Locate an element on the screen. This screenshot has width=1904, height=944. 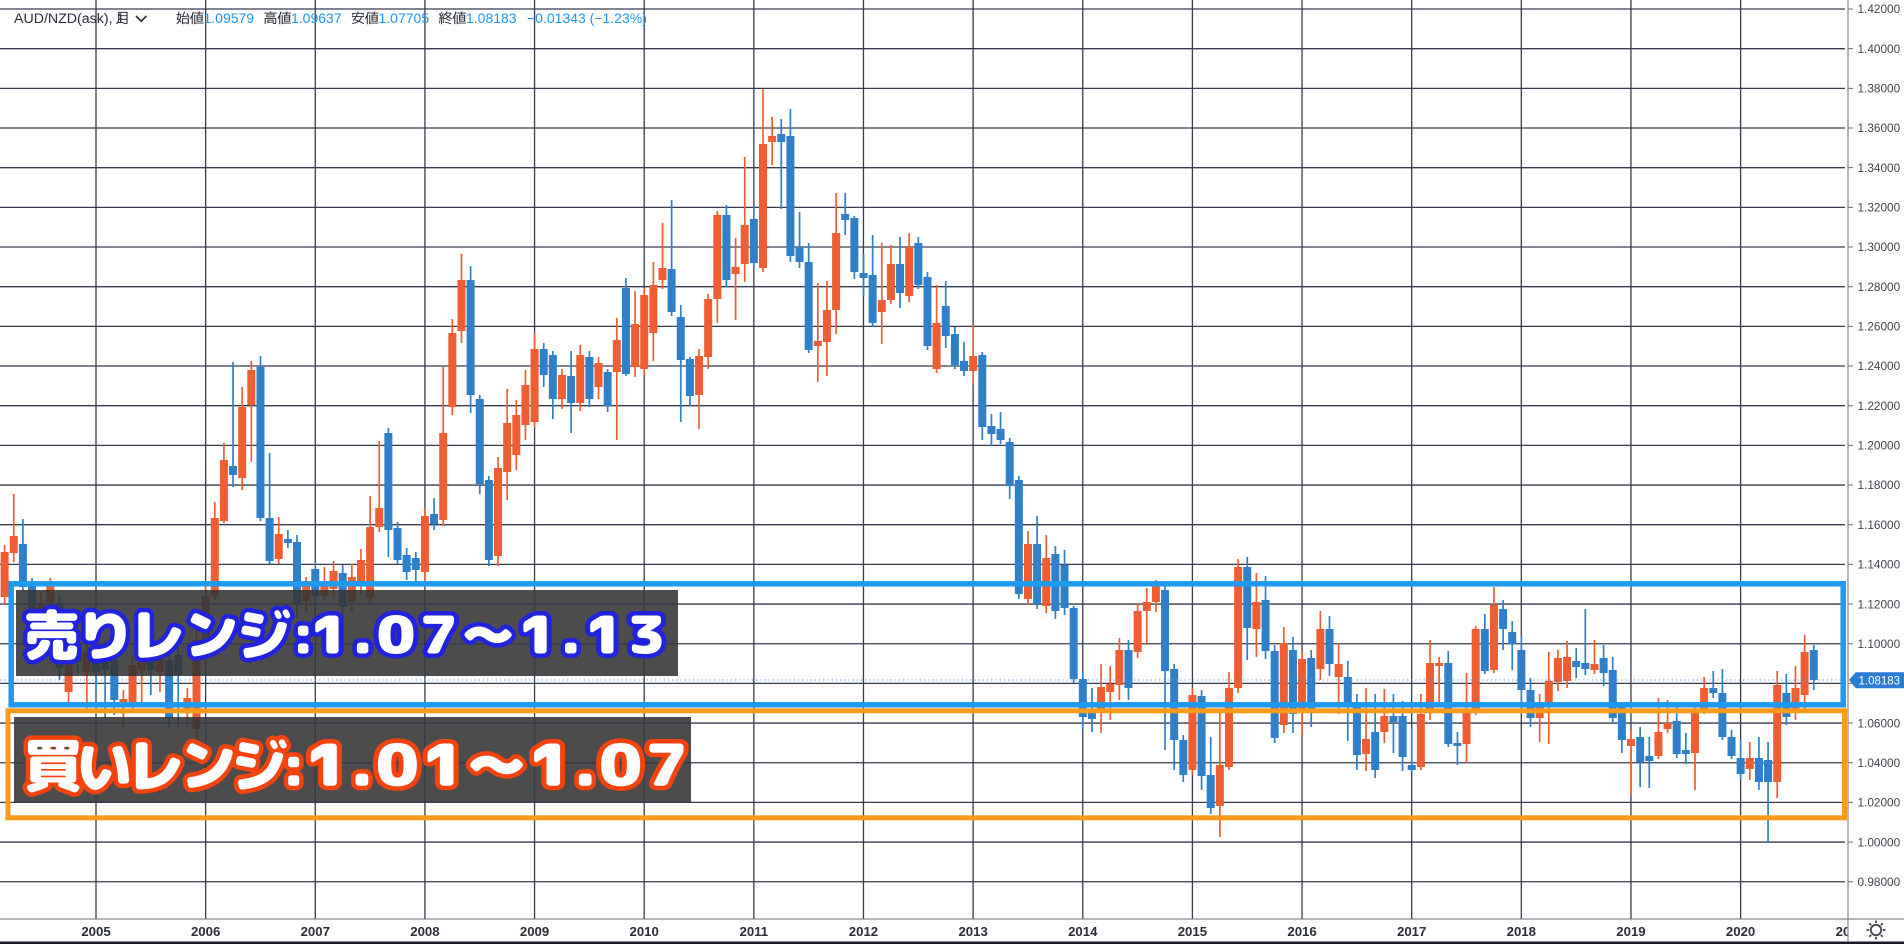
svg-text: 1.24000 is located at coordinates (1879, 366).